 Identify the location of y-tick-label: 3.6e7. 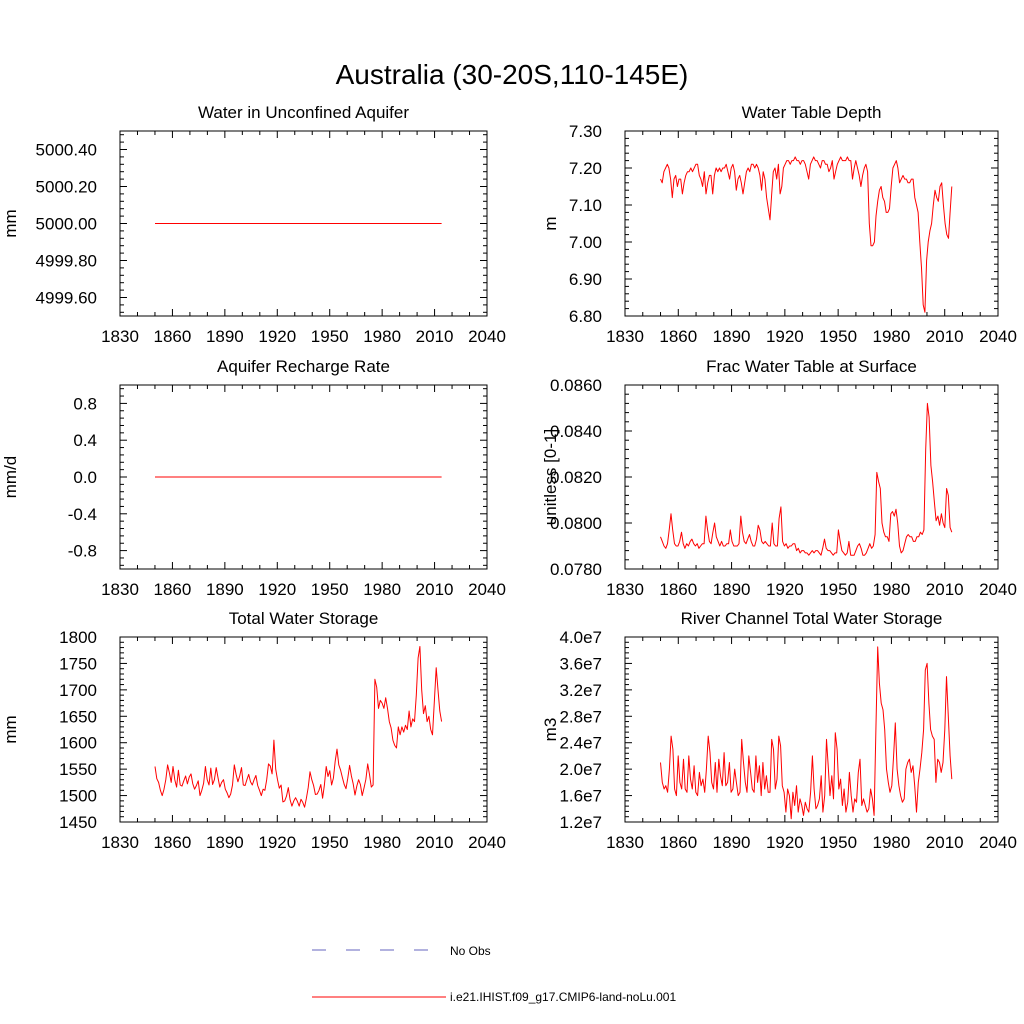
(580, 663).